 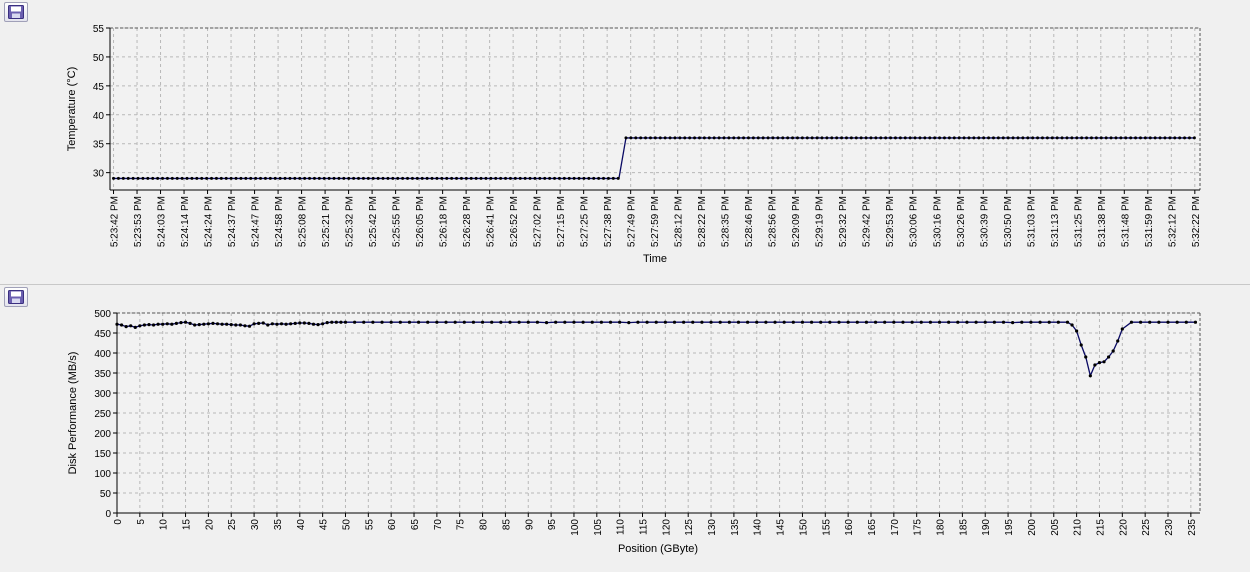 I want to click on x-tick-label: 65, so click(x=415, y=525).